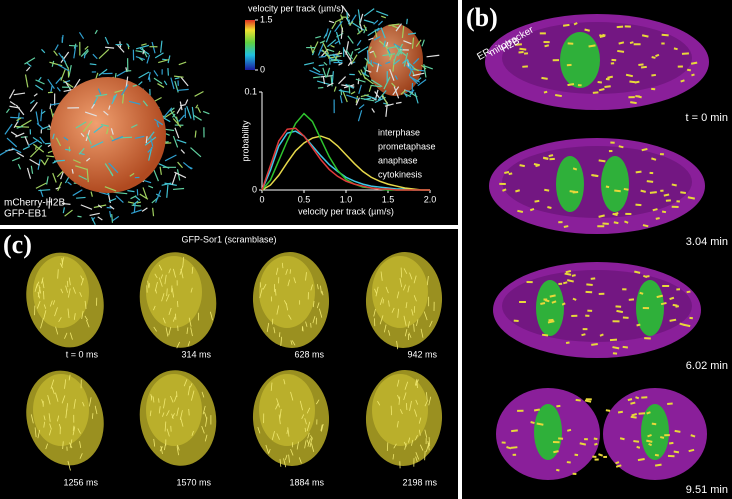  What do you see at coordinates (707, 366) in the screenshot?
I see `time-label: 6.02 min` at bounding box center [707, 366].